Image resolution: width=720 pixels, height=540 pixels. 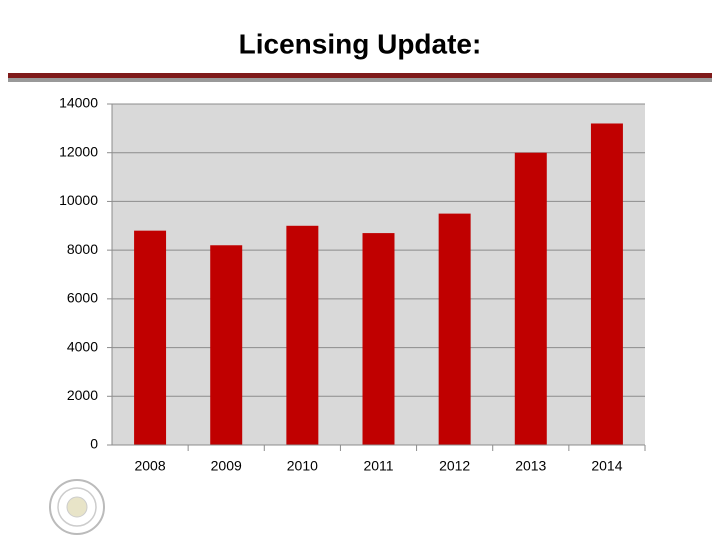 I want to click on y-tick-label: 10000, so click(x=78, y=200).